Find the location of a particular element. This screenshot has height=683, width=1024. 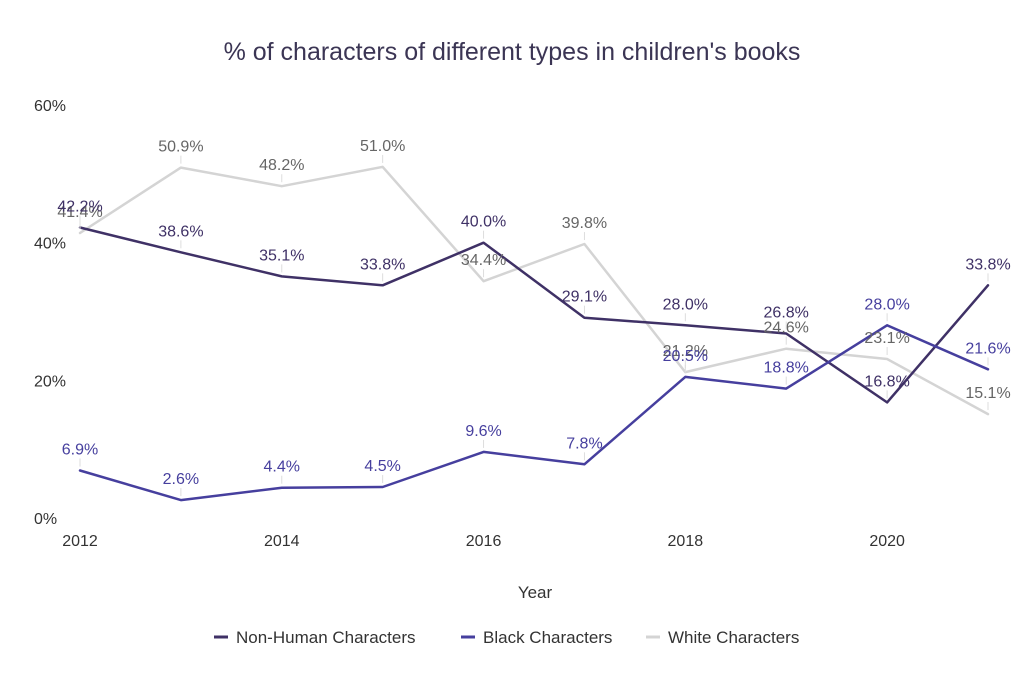

data-label: 39.8% is located at coordinates (584, 223).